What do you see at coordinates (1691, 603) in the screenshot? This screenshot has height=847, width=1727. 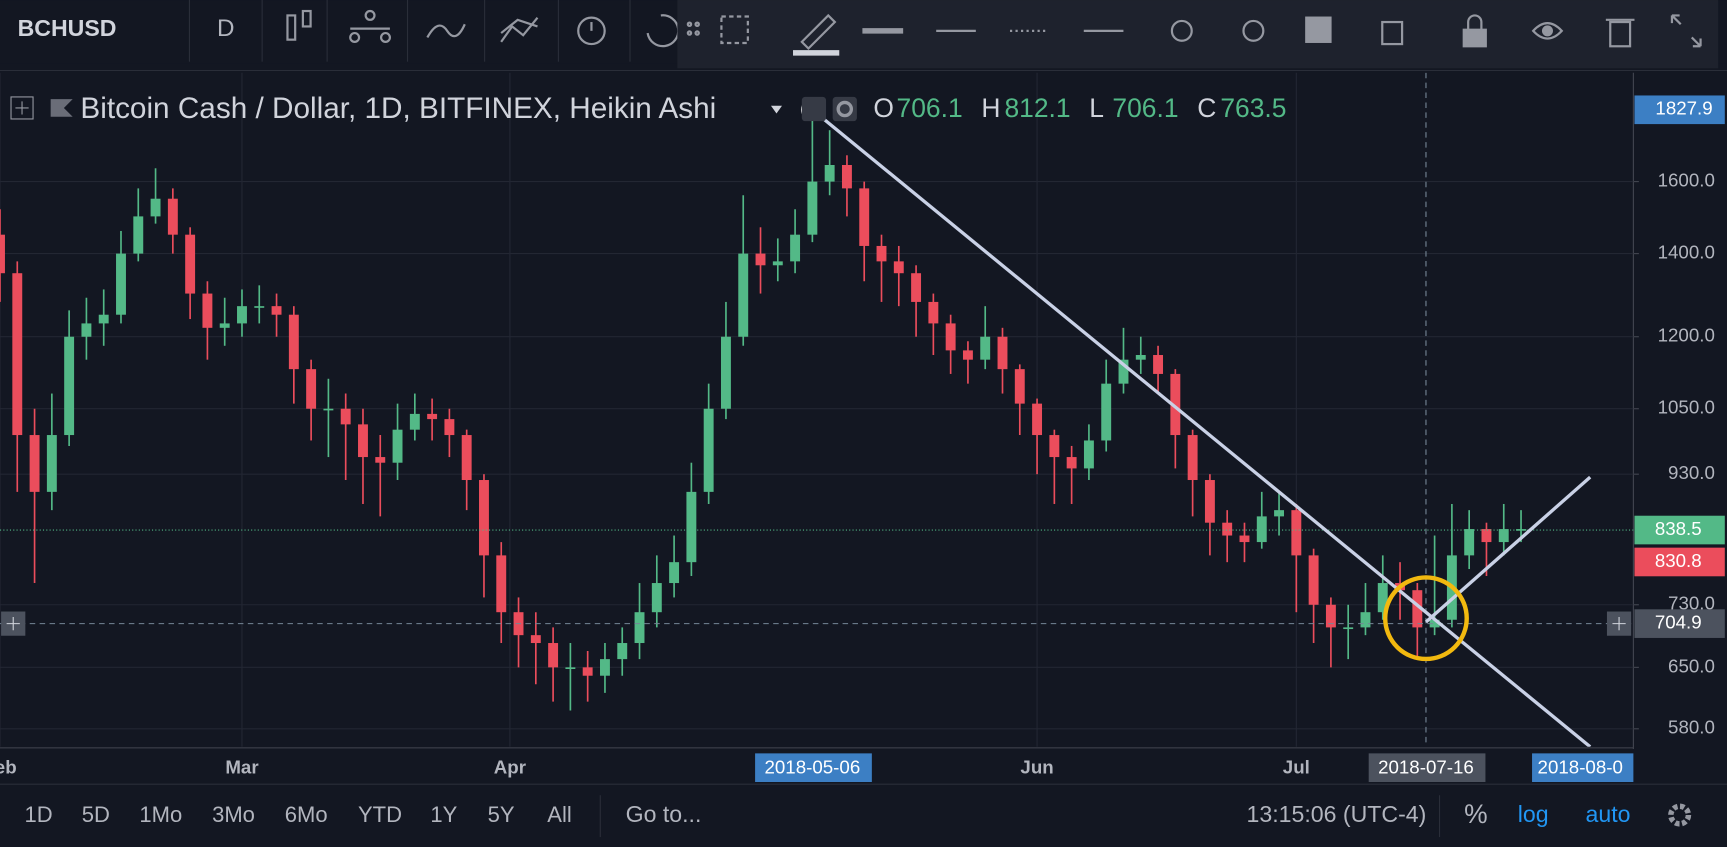 I see `y-tick-label: 730.0` at bounding box center [1691, 603].